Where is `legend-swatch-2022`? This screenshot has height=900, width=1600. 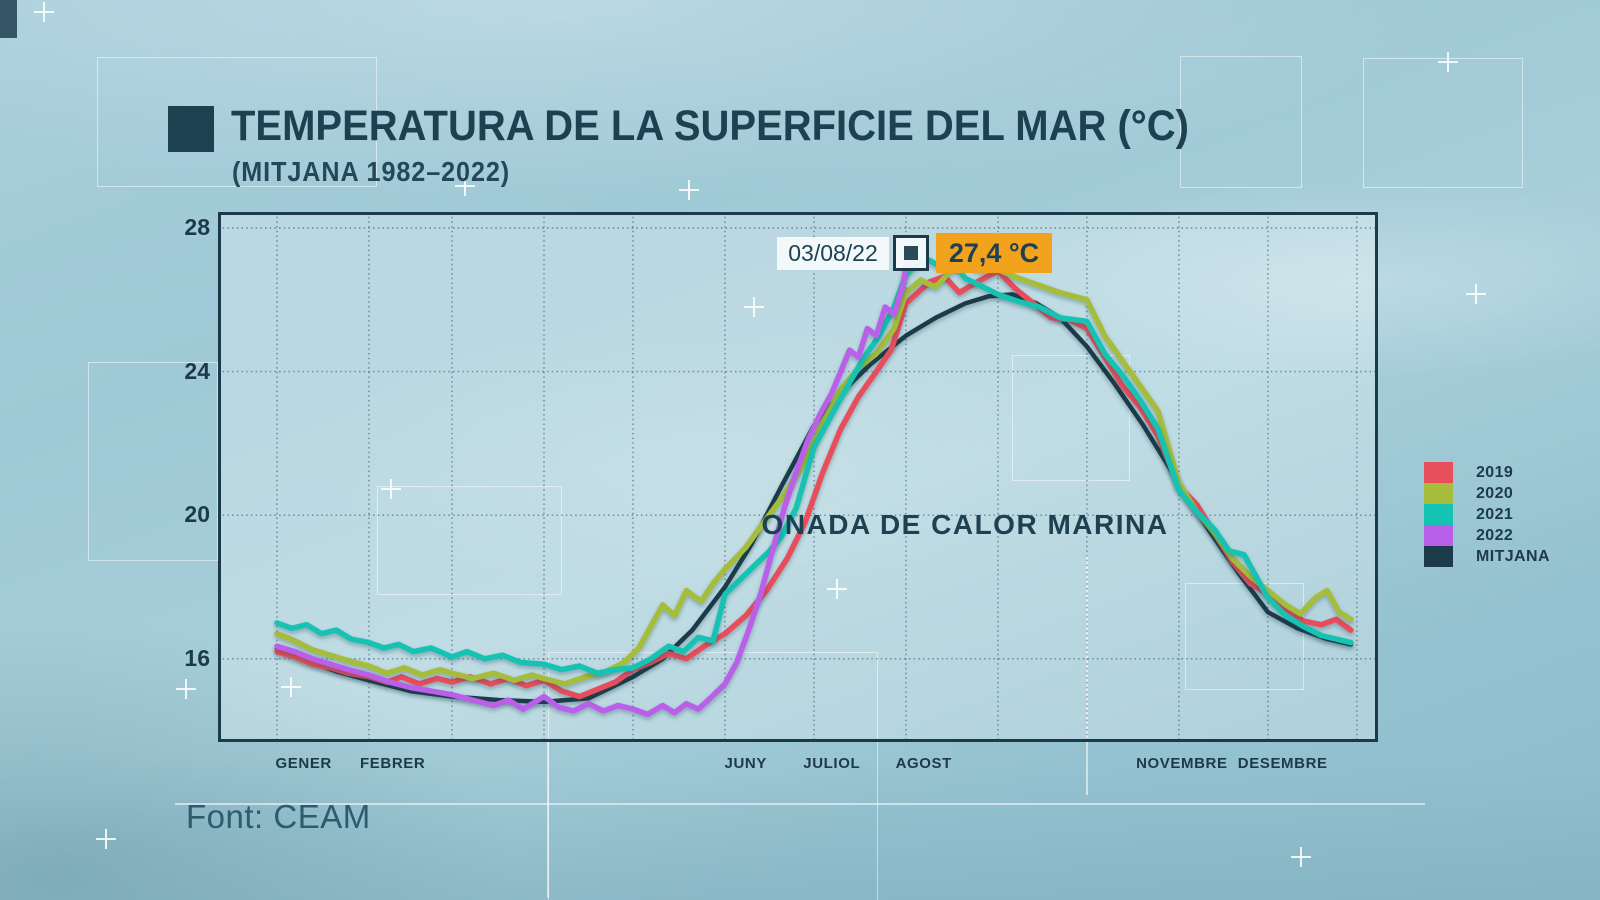 legend-swatch-2022 is located at coordinates (1438, 535).